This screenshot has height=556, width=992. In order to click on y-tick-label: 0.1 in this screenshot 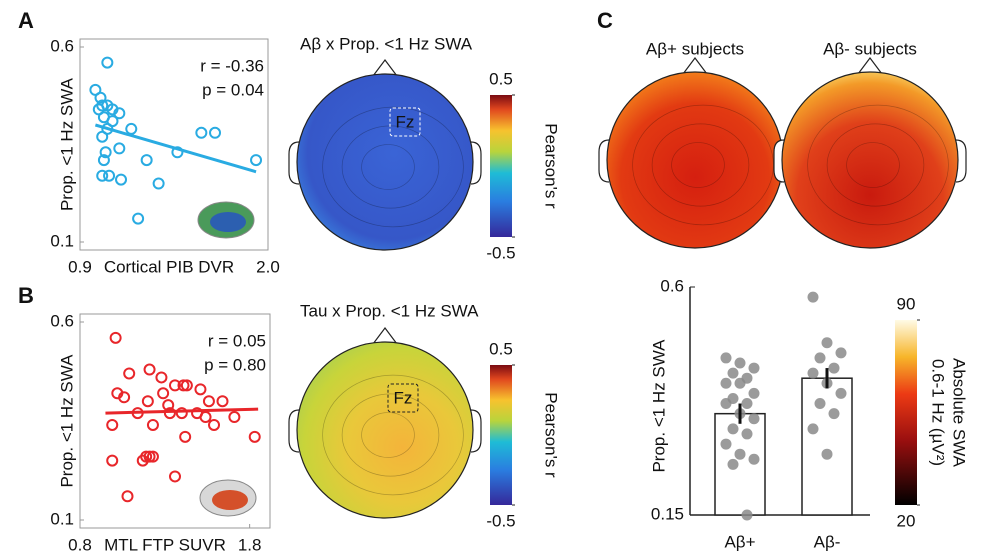, I will do `click(62, 240)`.